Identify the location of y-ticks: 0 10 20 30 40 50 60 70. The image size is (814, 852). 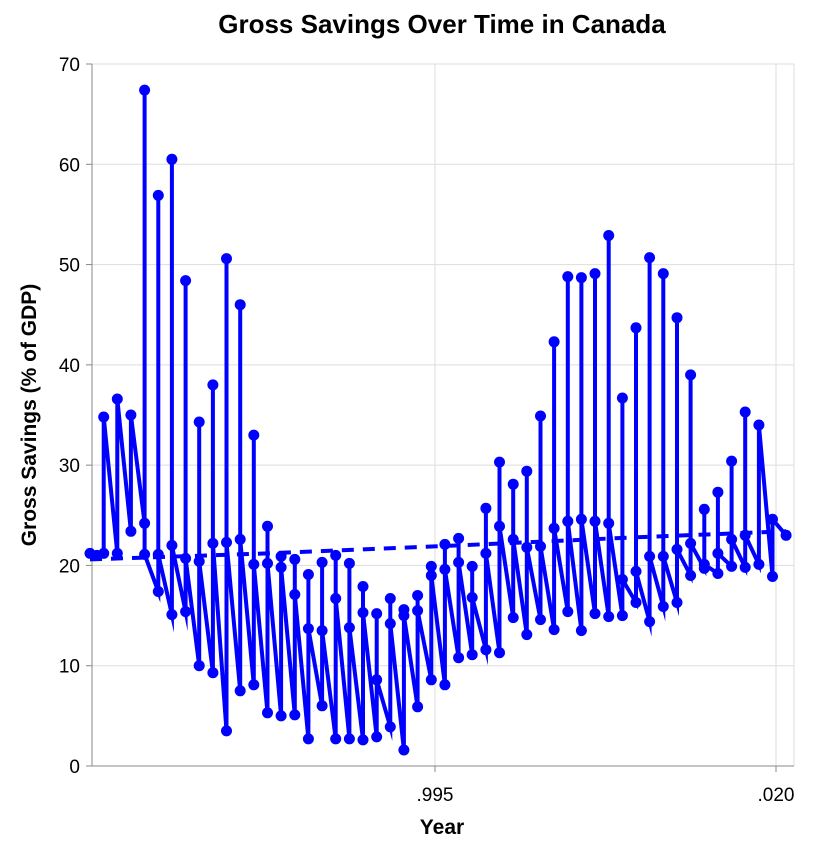
(75, 416).